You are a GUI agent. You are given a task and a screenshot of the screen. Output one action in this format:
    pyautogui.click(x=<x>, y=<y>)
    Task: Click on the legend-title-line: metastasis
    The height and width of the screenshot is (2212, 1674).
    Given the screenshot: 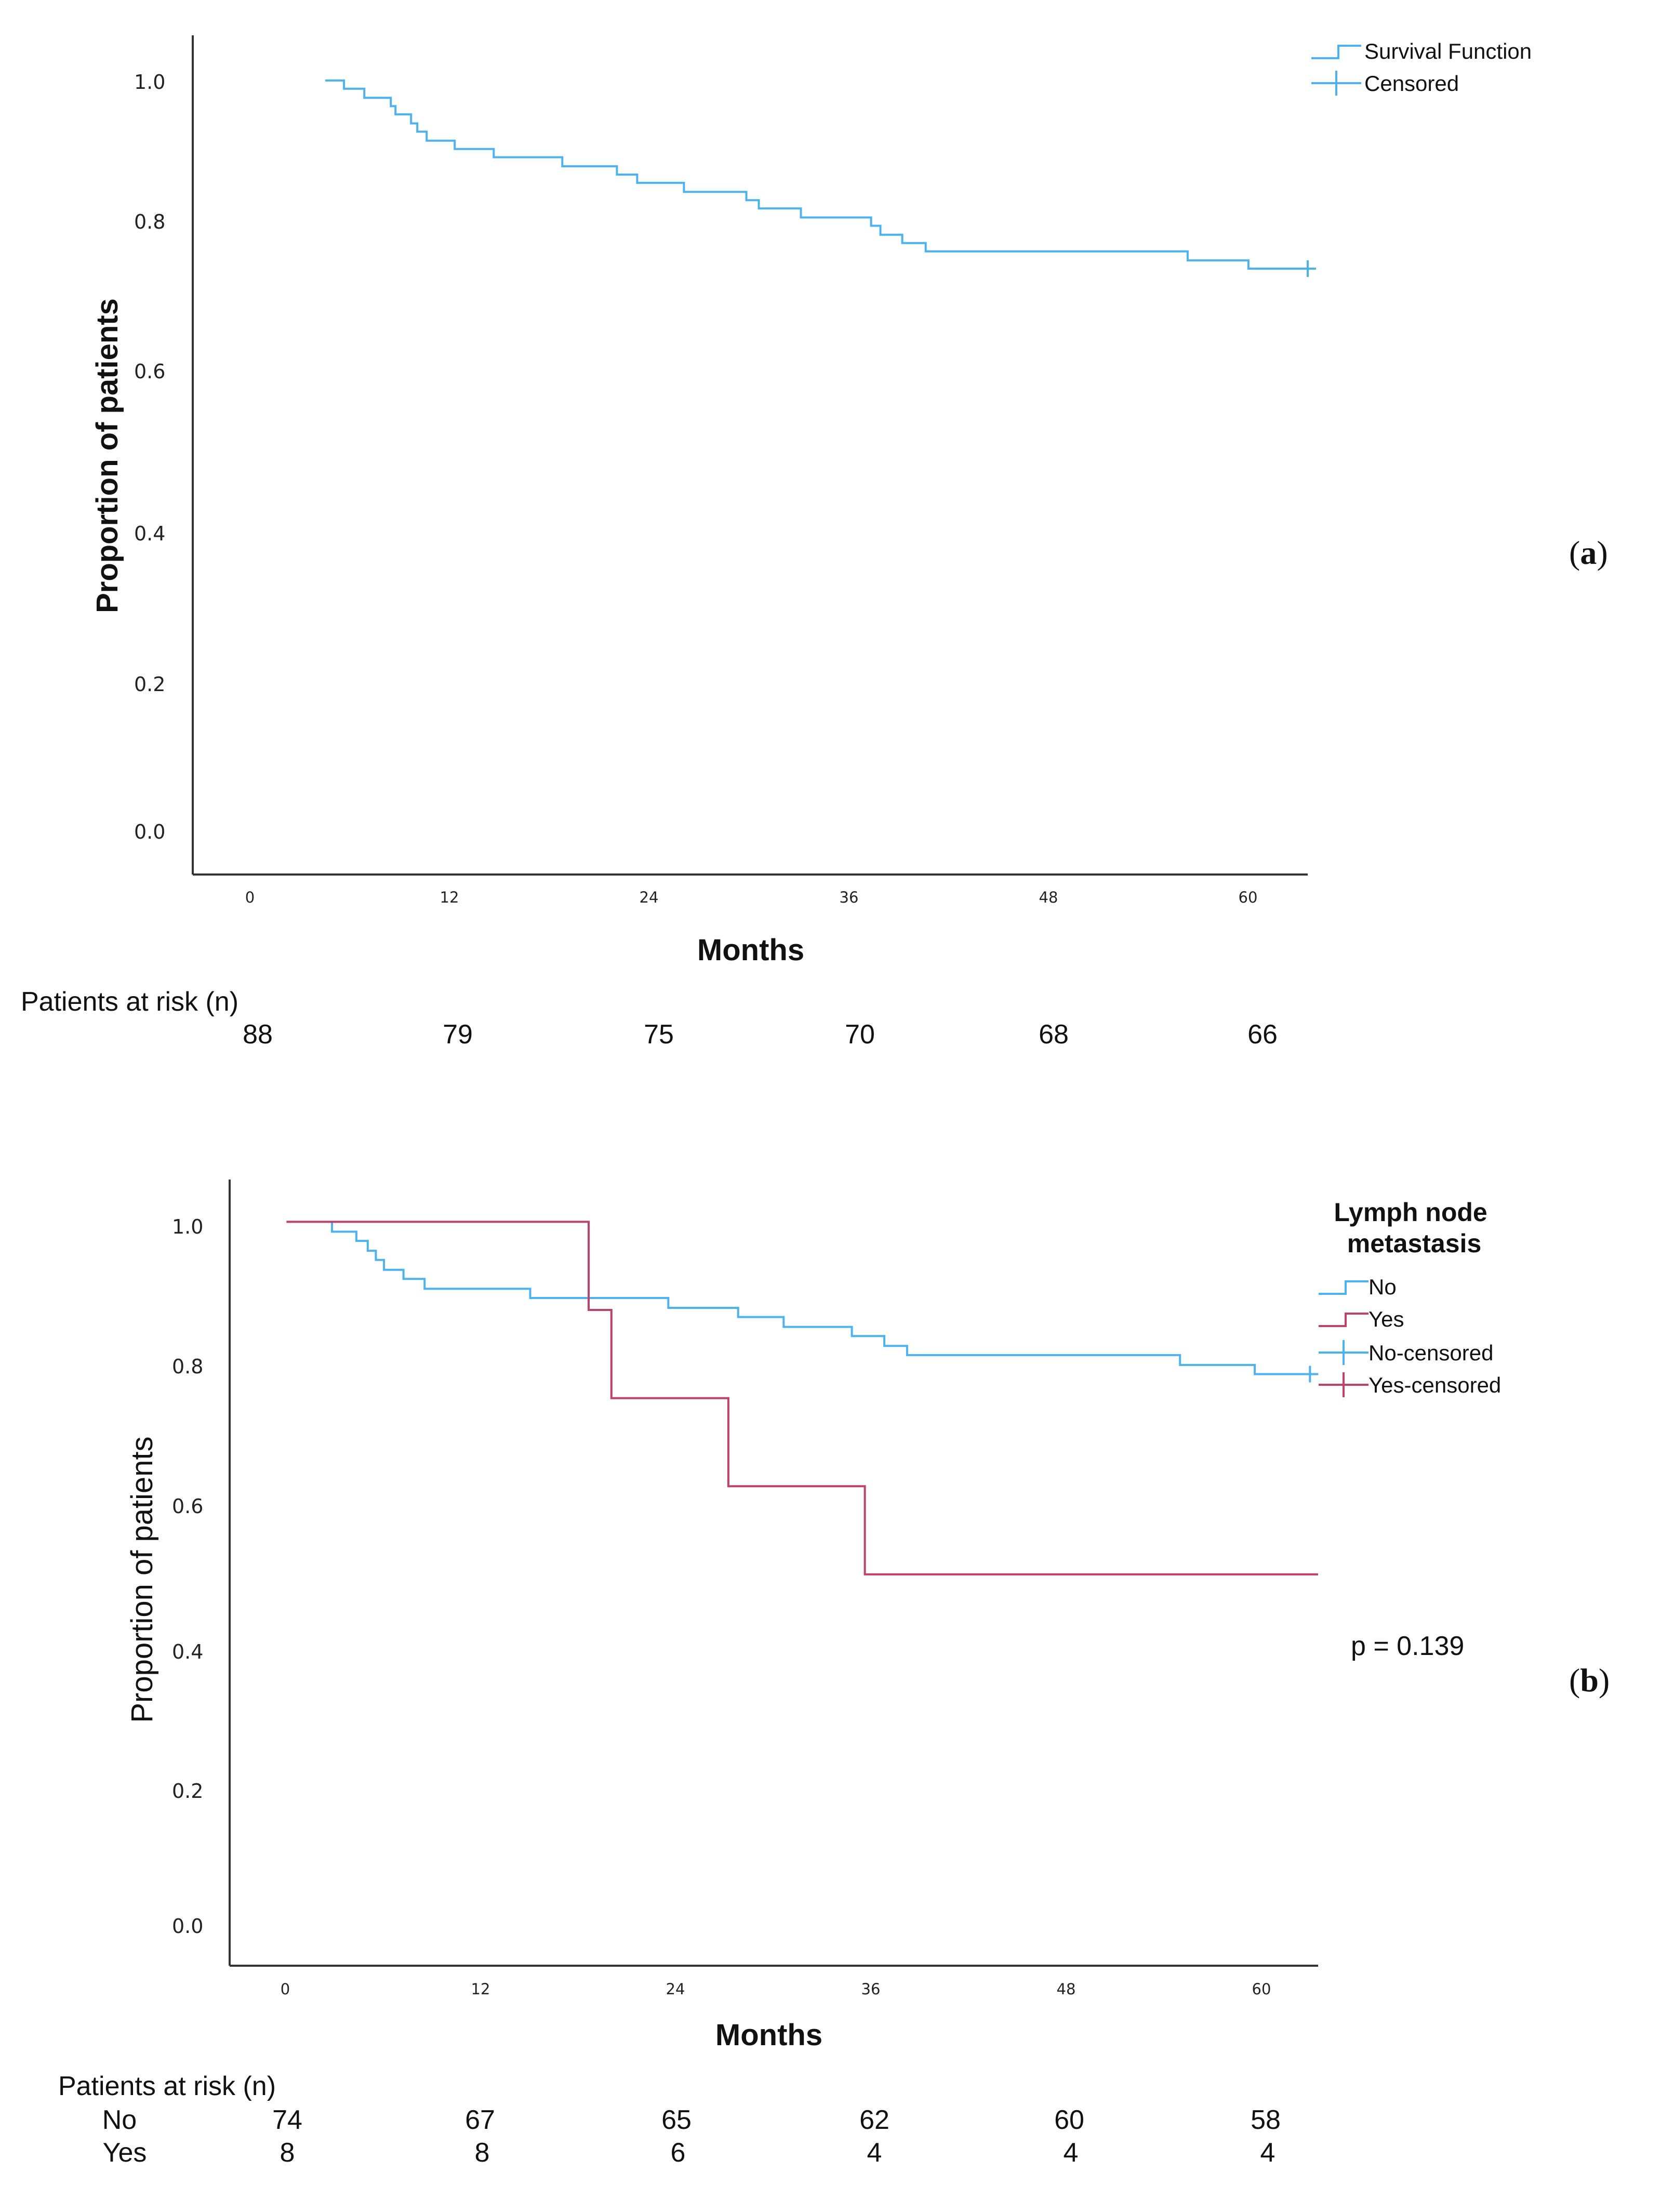 What is the action you would take?
    pyautogui.click(x=1414, y=1243)
    